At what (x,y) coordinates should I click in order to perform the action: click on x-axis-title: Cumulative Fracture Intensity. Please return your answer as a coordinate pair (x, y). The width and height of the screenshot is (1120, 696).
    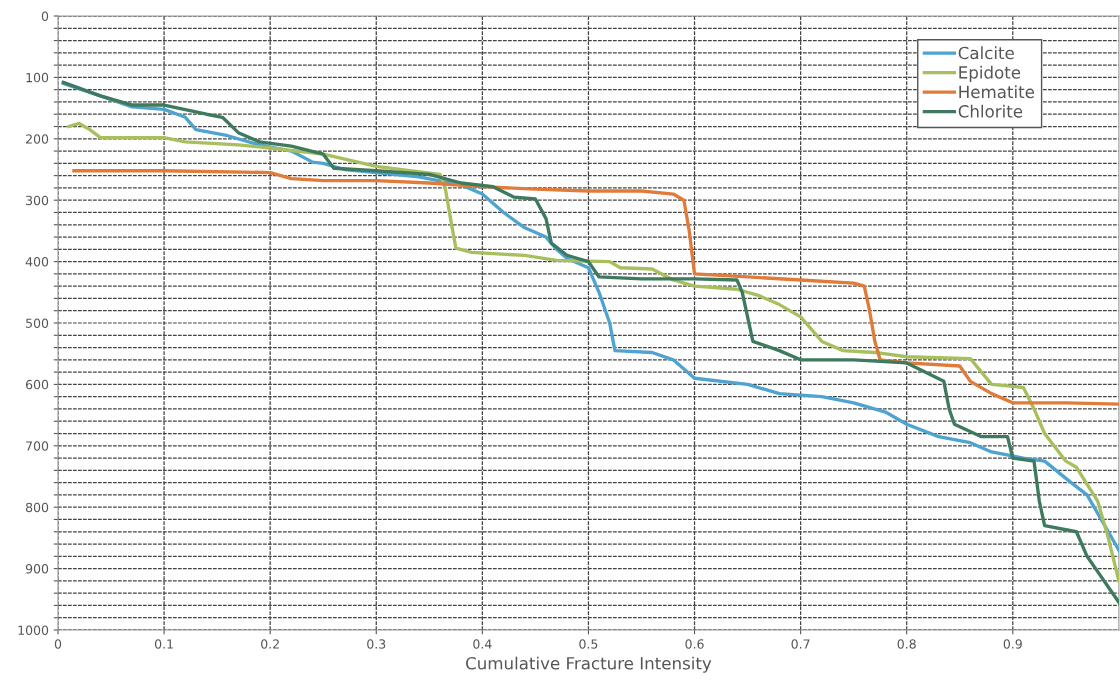
    Looking at the image, I should click on (589, 664).